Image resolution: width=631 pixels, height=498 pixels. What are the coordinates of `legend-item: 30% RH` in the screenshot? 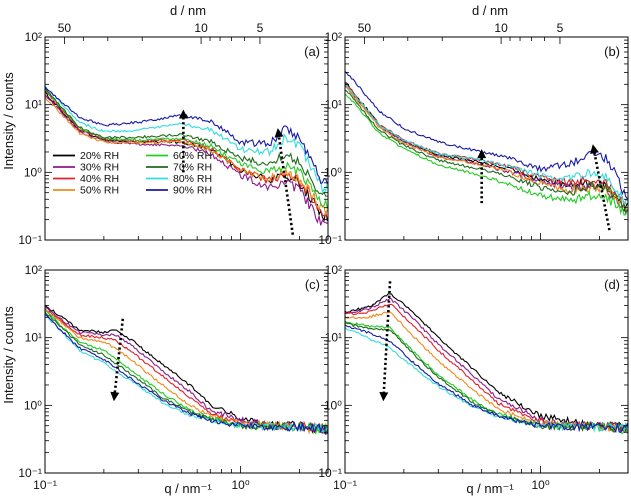 It's located at (86, 168).